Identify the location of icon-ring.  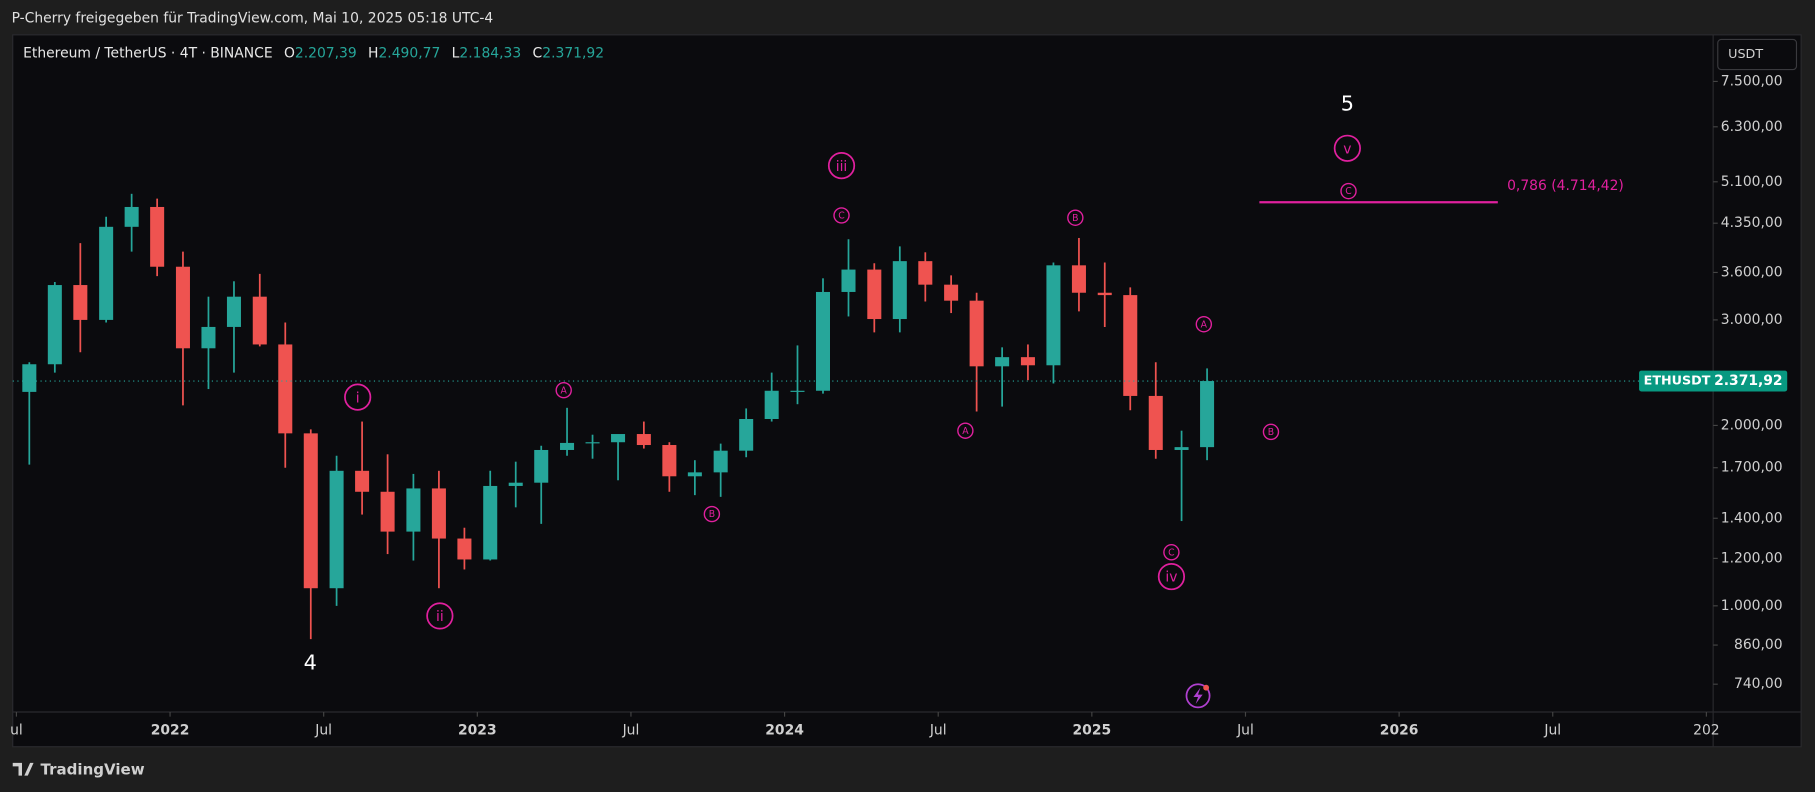
(1198, 696).